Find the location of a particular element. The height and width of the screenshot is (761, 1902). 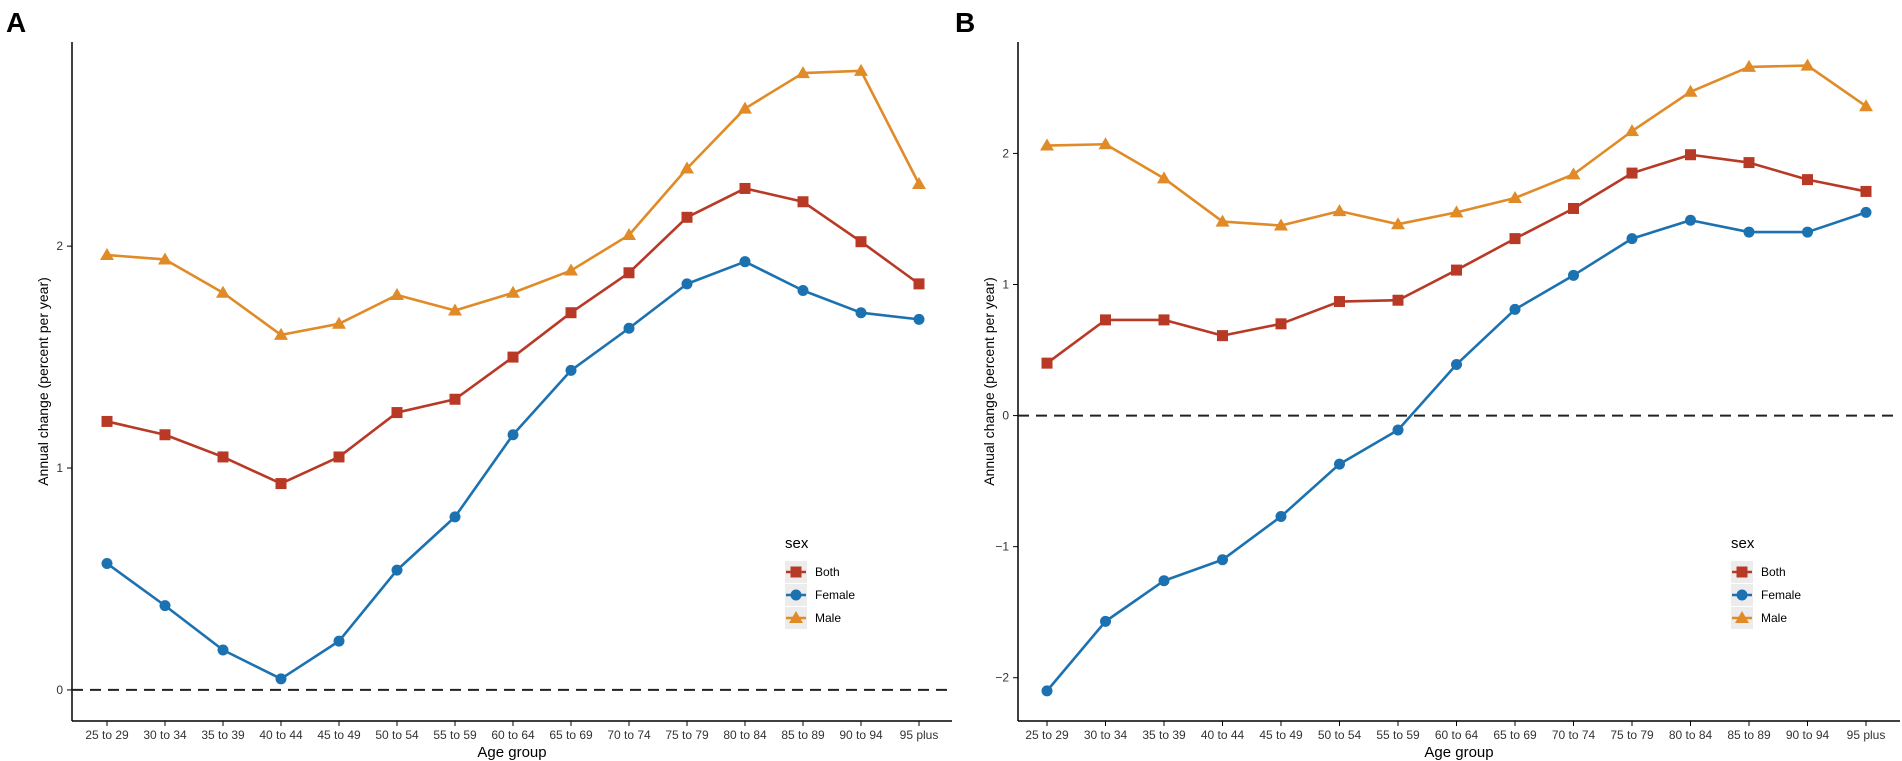

panel-b-legend: sex Both Female Male is located at coordinates (1766, 582).